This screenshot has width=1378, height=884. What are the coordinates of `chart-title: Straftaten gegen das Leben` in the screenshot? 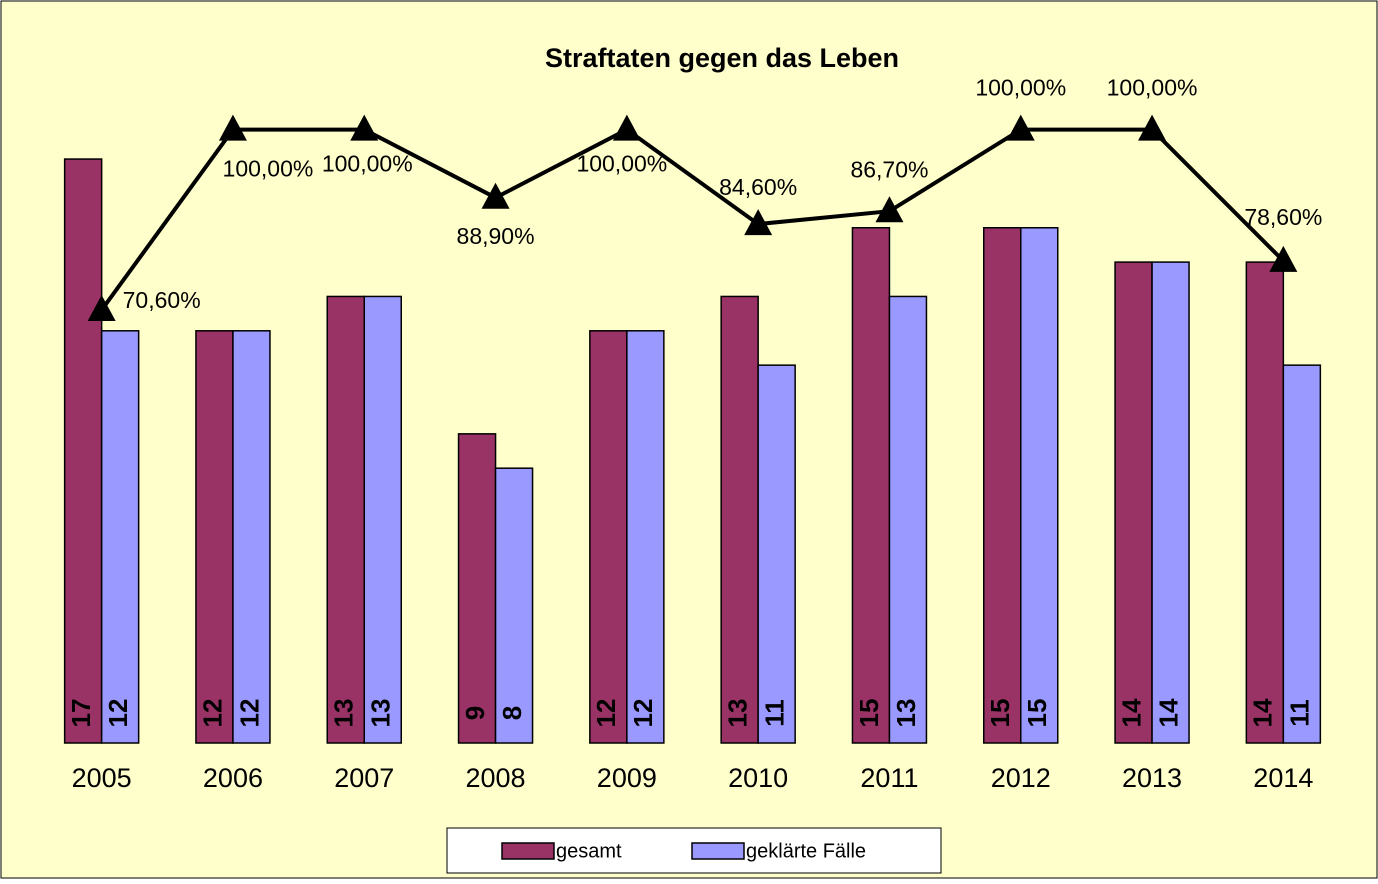 It's located at (722, 58).